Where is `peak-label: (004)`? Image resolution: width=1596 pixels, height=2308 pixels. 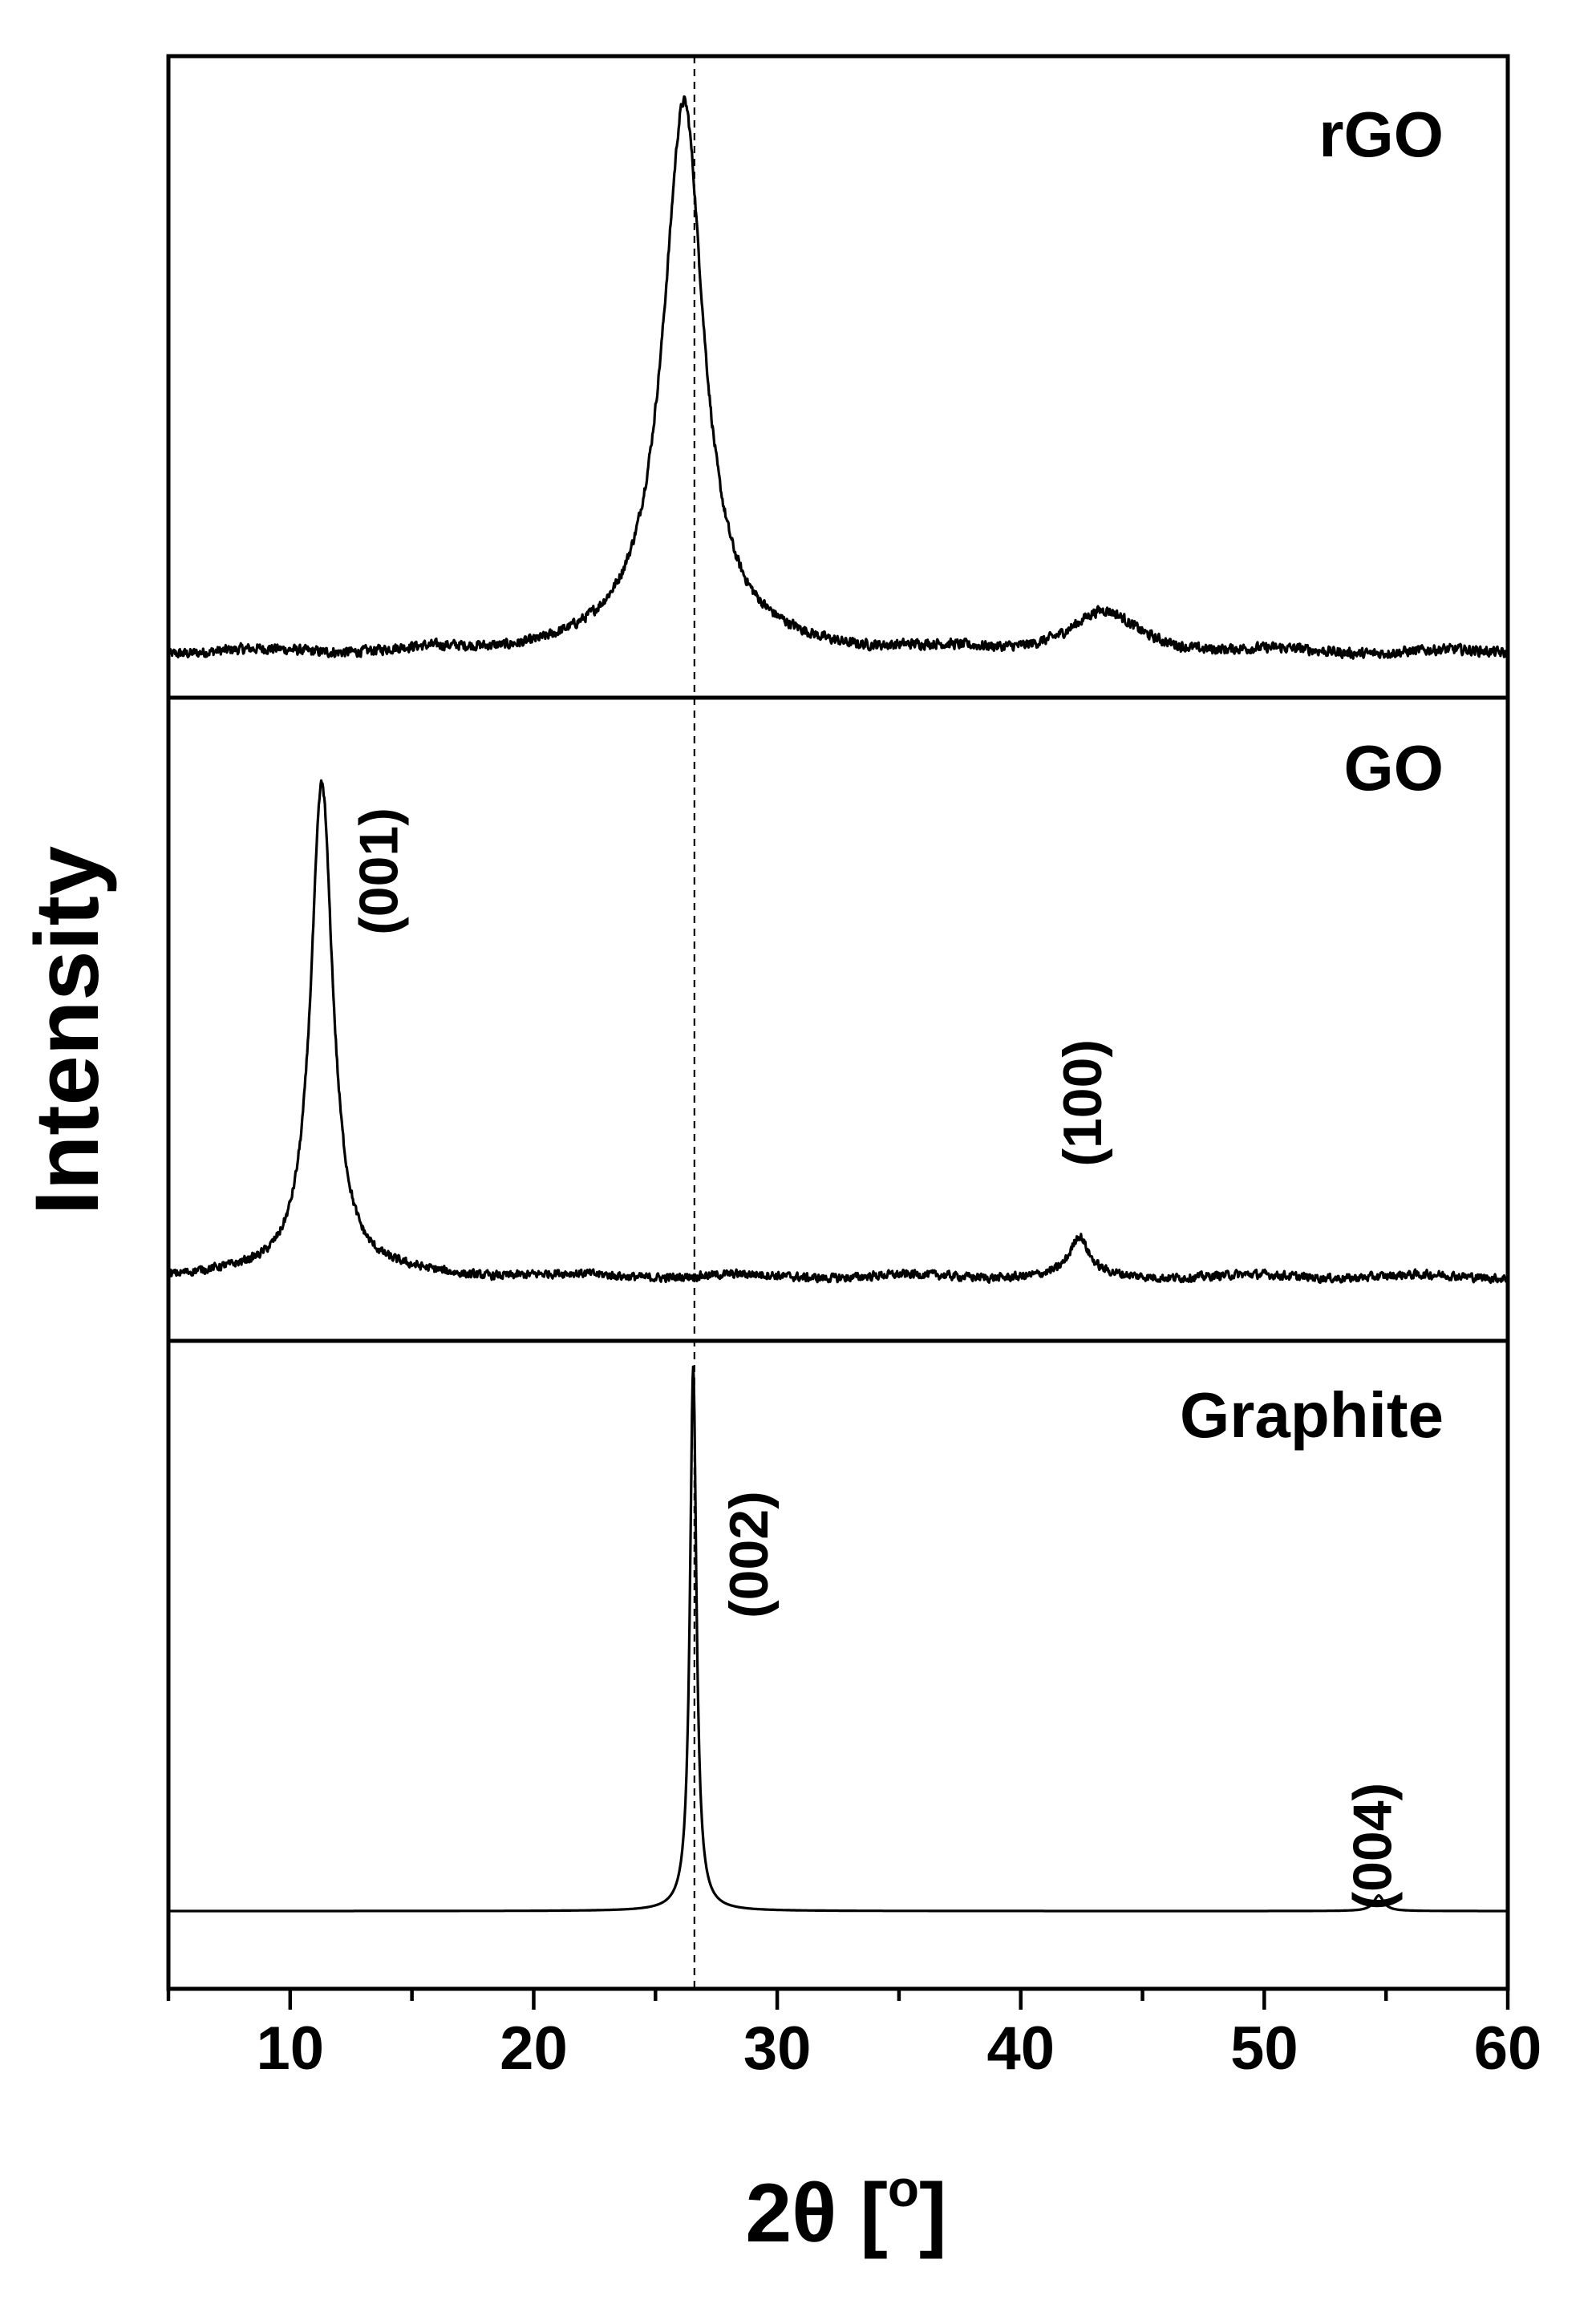 peak-label: (004) is located at coordinates (1372, 1846).